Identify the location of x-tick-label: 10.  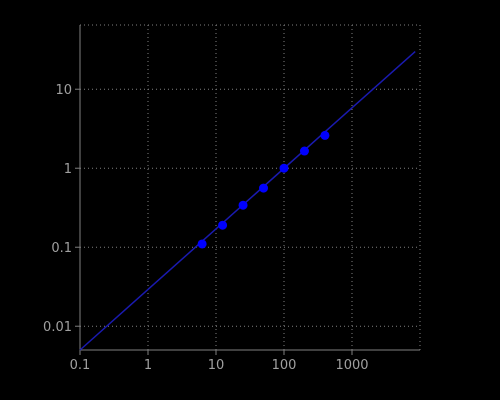
(216, 365).